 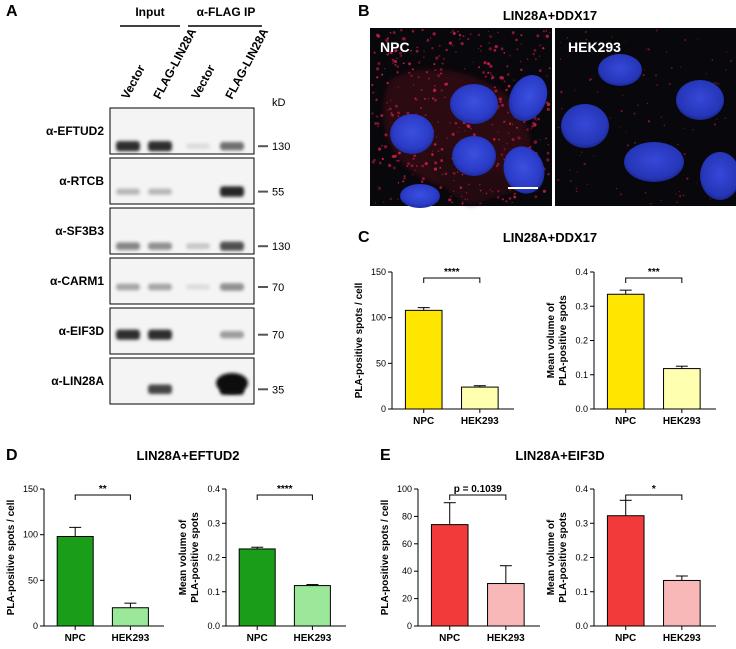 I want to click on lane-label: Vector, so click(x=133, y=81).